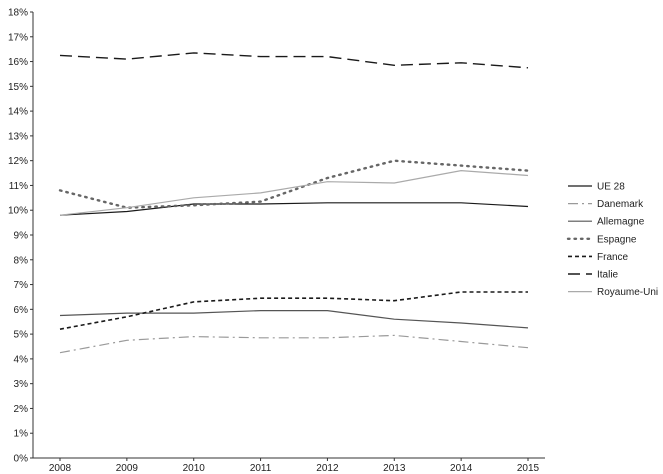 This screenshot has width=663, height=474. What do you see at coordinates (394, 468) in the screenshot?
I see `x-tick-label: 2013` at bounding box center [394, 468].